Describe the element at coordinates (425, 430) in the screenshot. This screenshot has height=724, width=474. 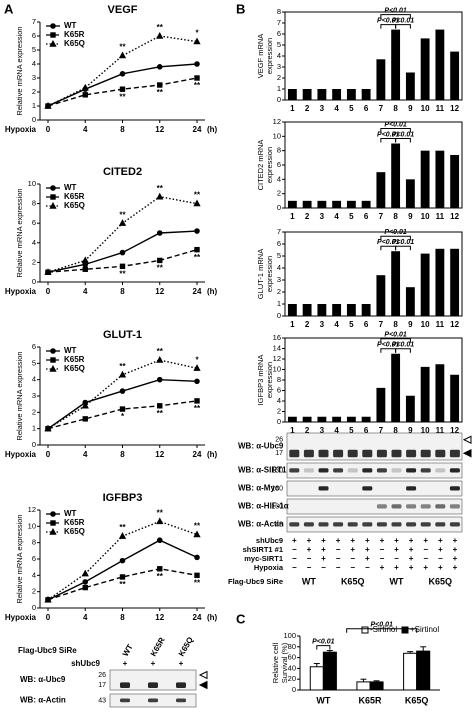
I see `x-tick-label: 10` at that location.